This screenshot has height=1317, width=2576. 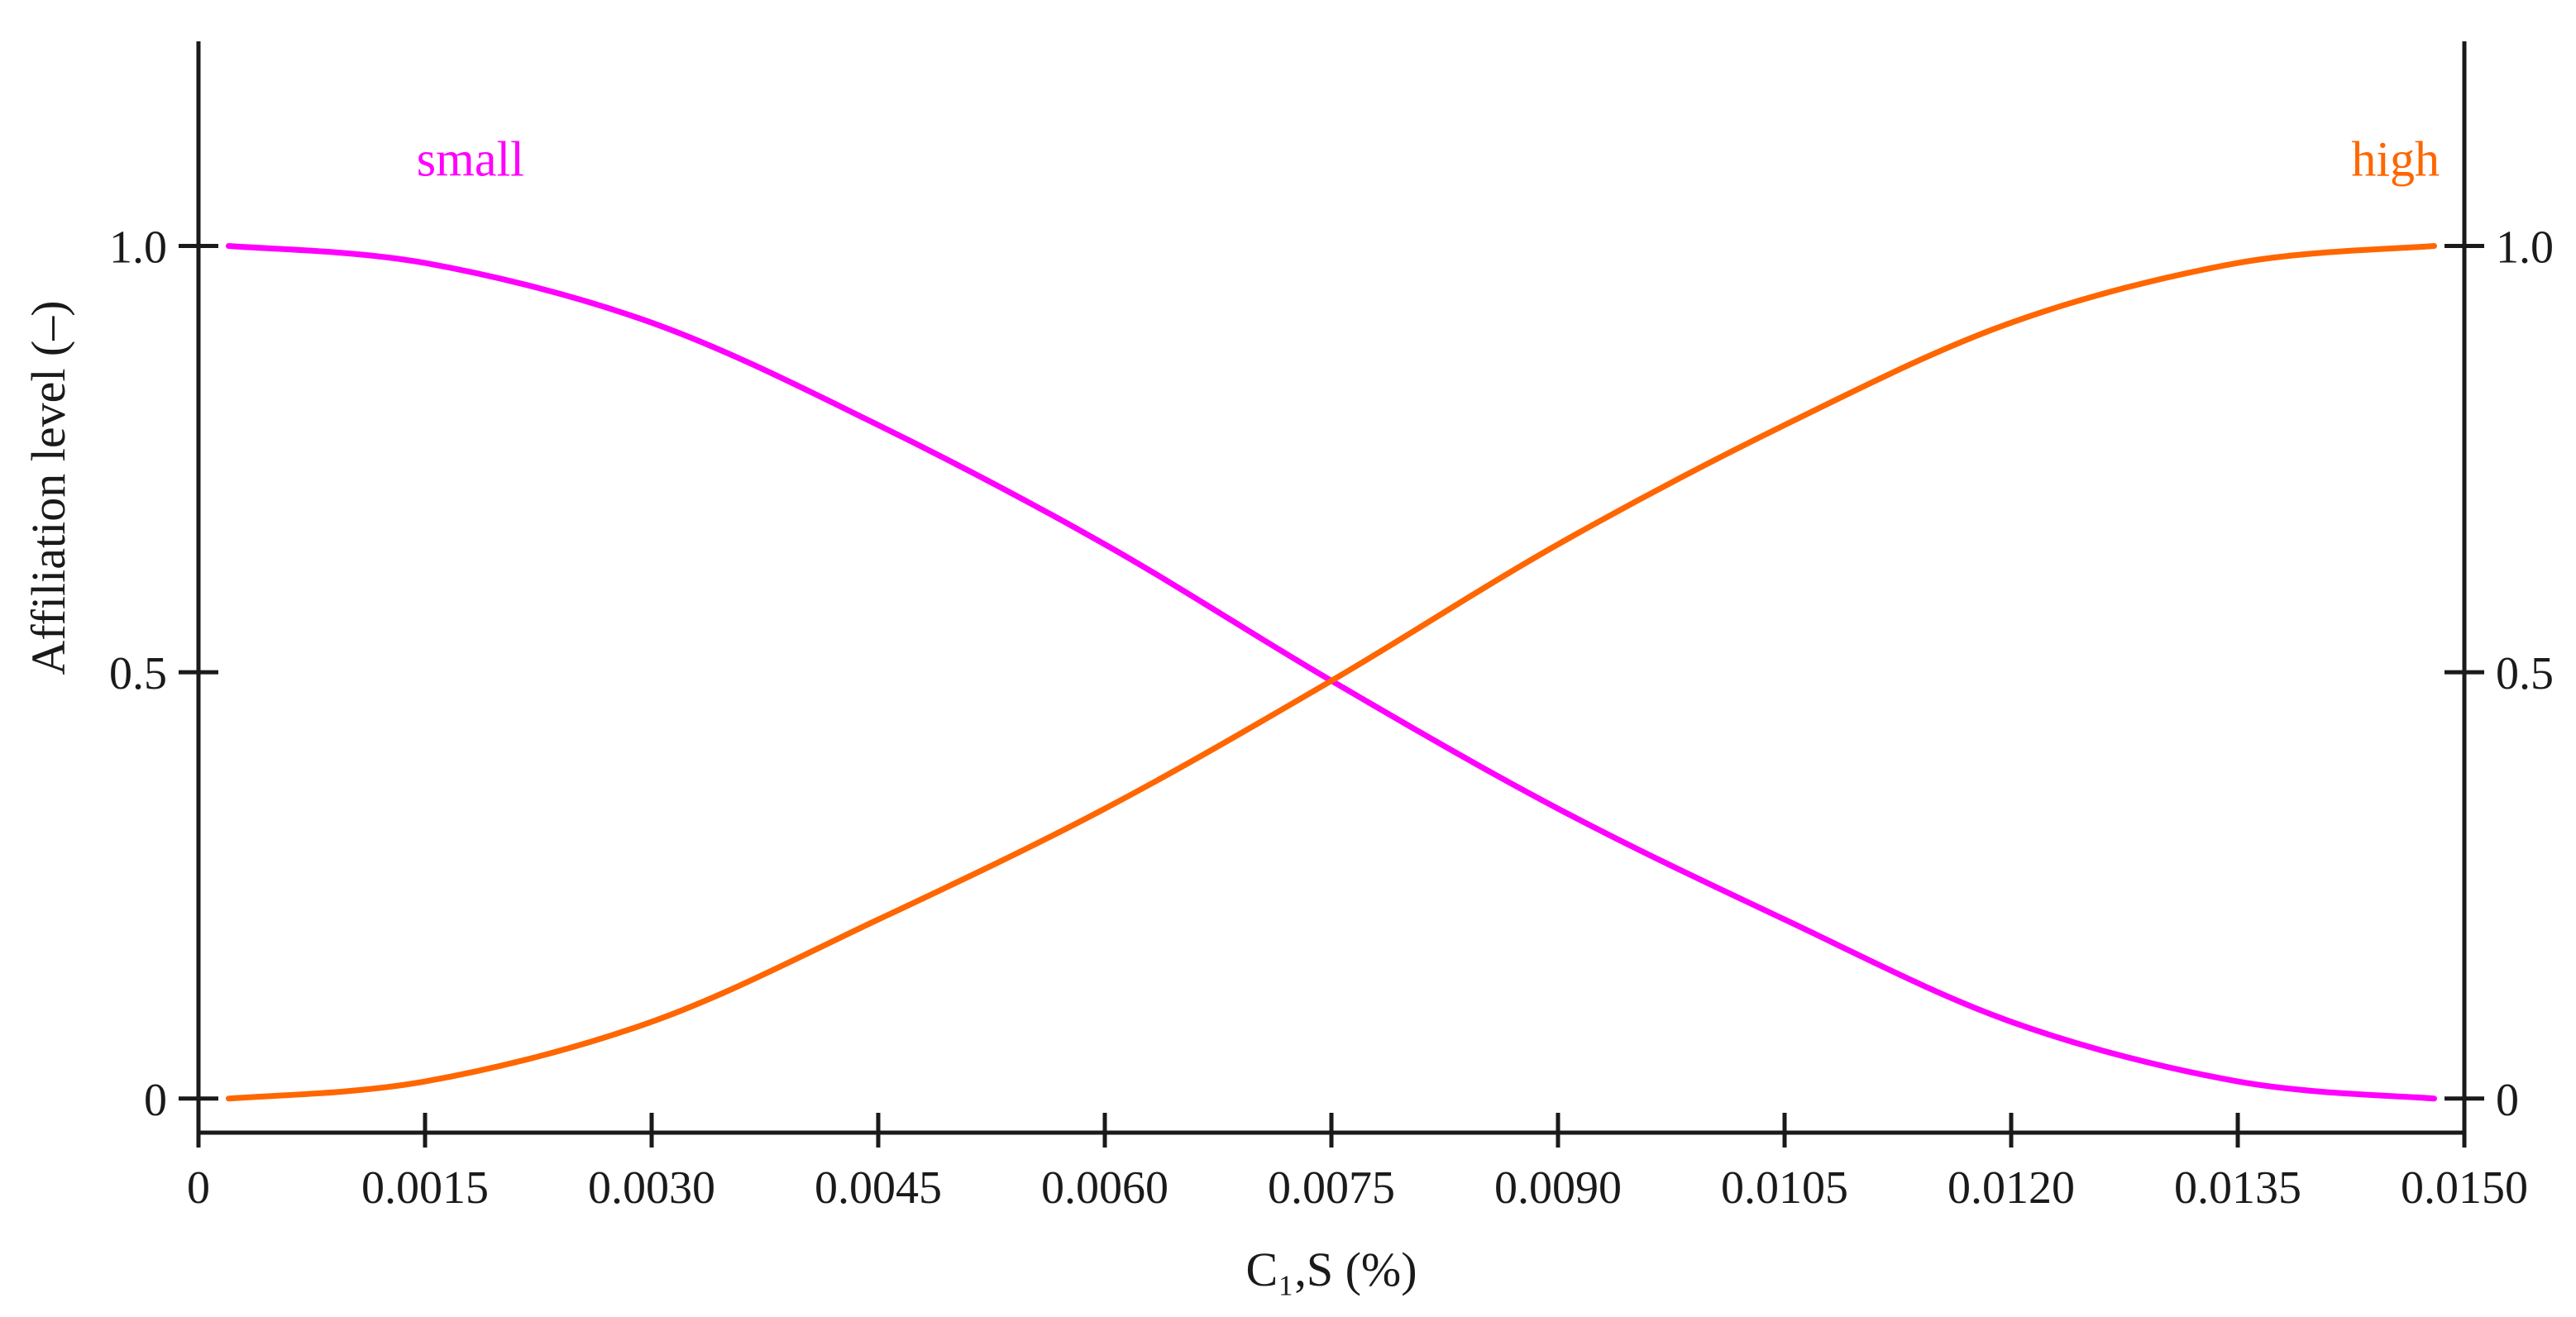 What do you see at coordinates (2525, 248) in the screenshot?
I see `y-tick-label-right: 1.0` at bounding box center [2525, 248].